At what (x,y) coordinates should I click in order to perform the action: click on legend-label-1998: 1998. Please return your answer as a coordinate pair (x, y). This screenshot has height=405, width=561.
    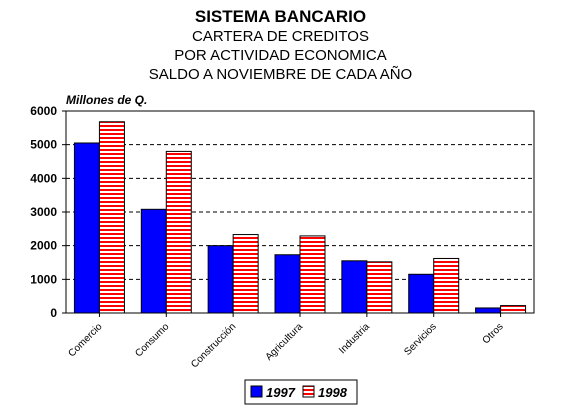
    Looking at the image, I should click on (333, 392).